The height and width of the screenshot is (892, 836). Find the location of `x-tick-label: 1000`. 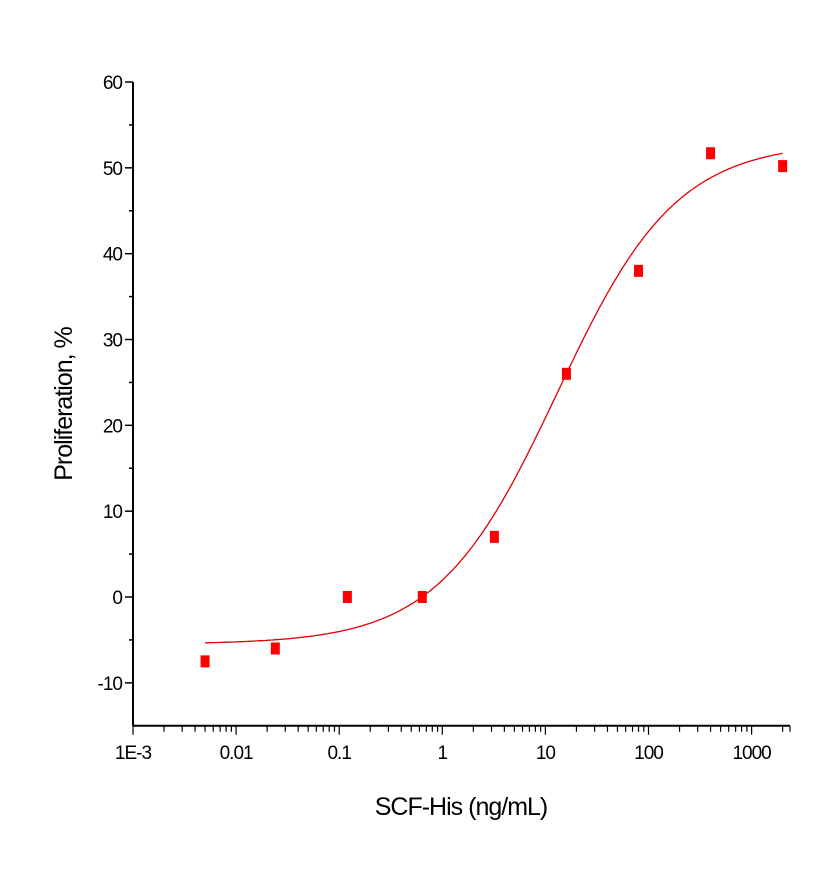

x-tick-label: 1000 is located at coordinates (751, 753).